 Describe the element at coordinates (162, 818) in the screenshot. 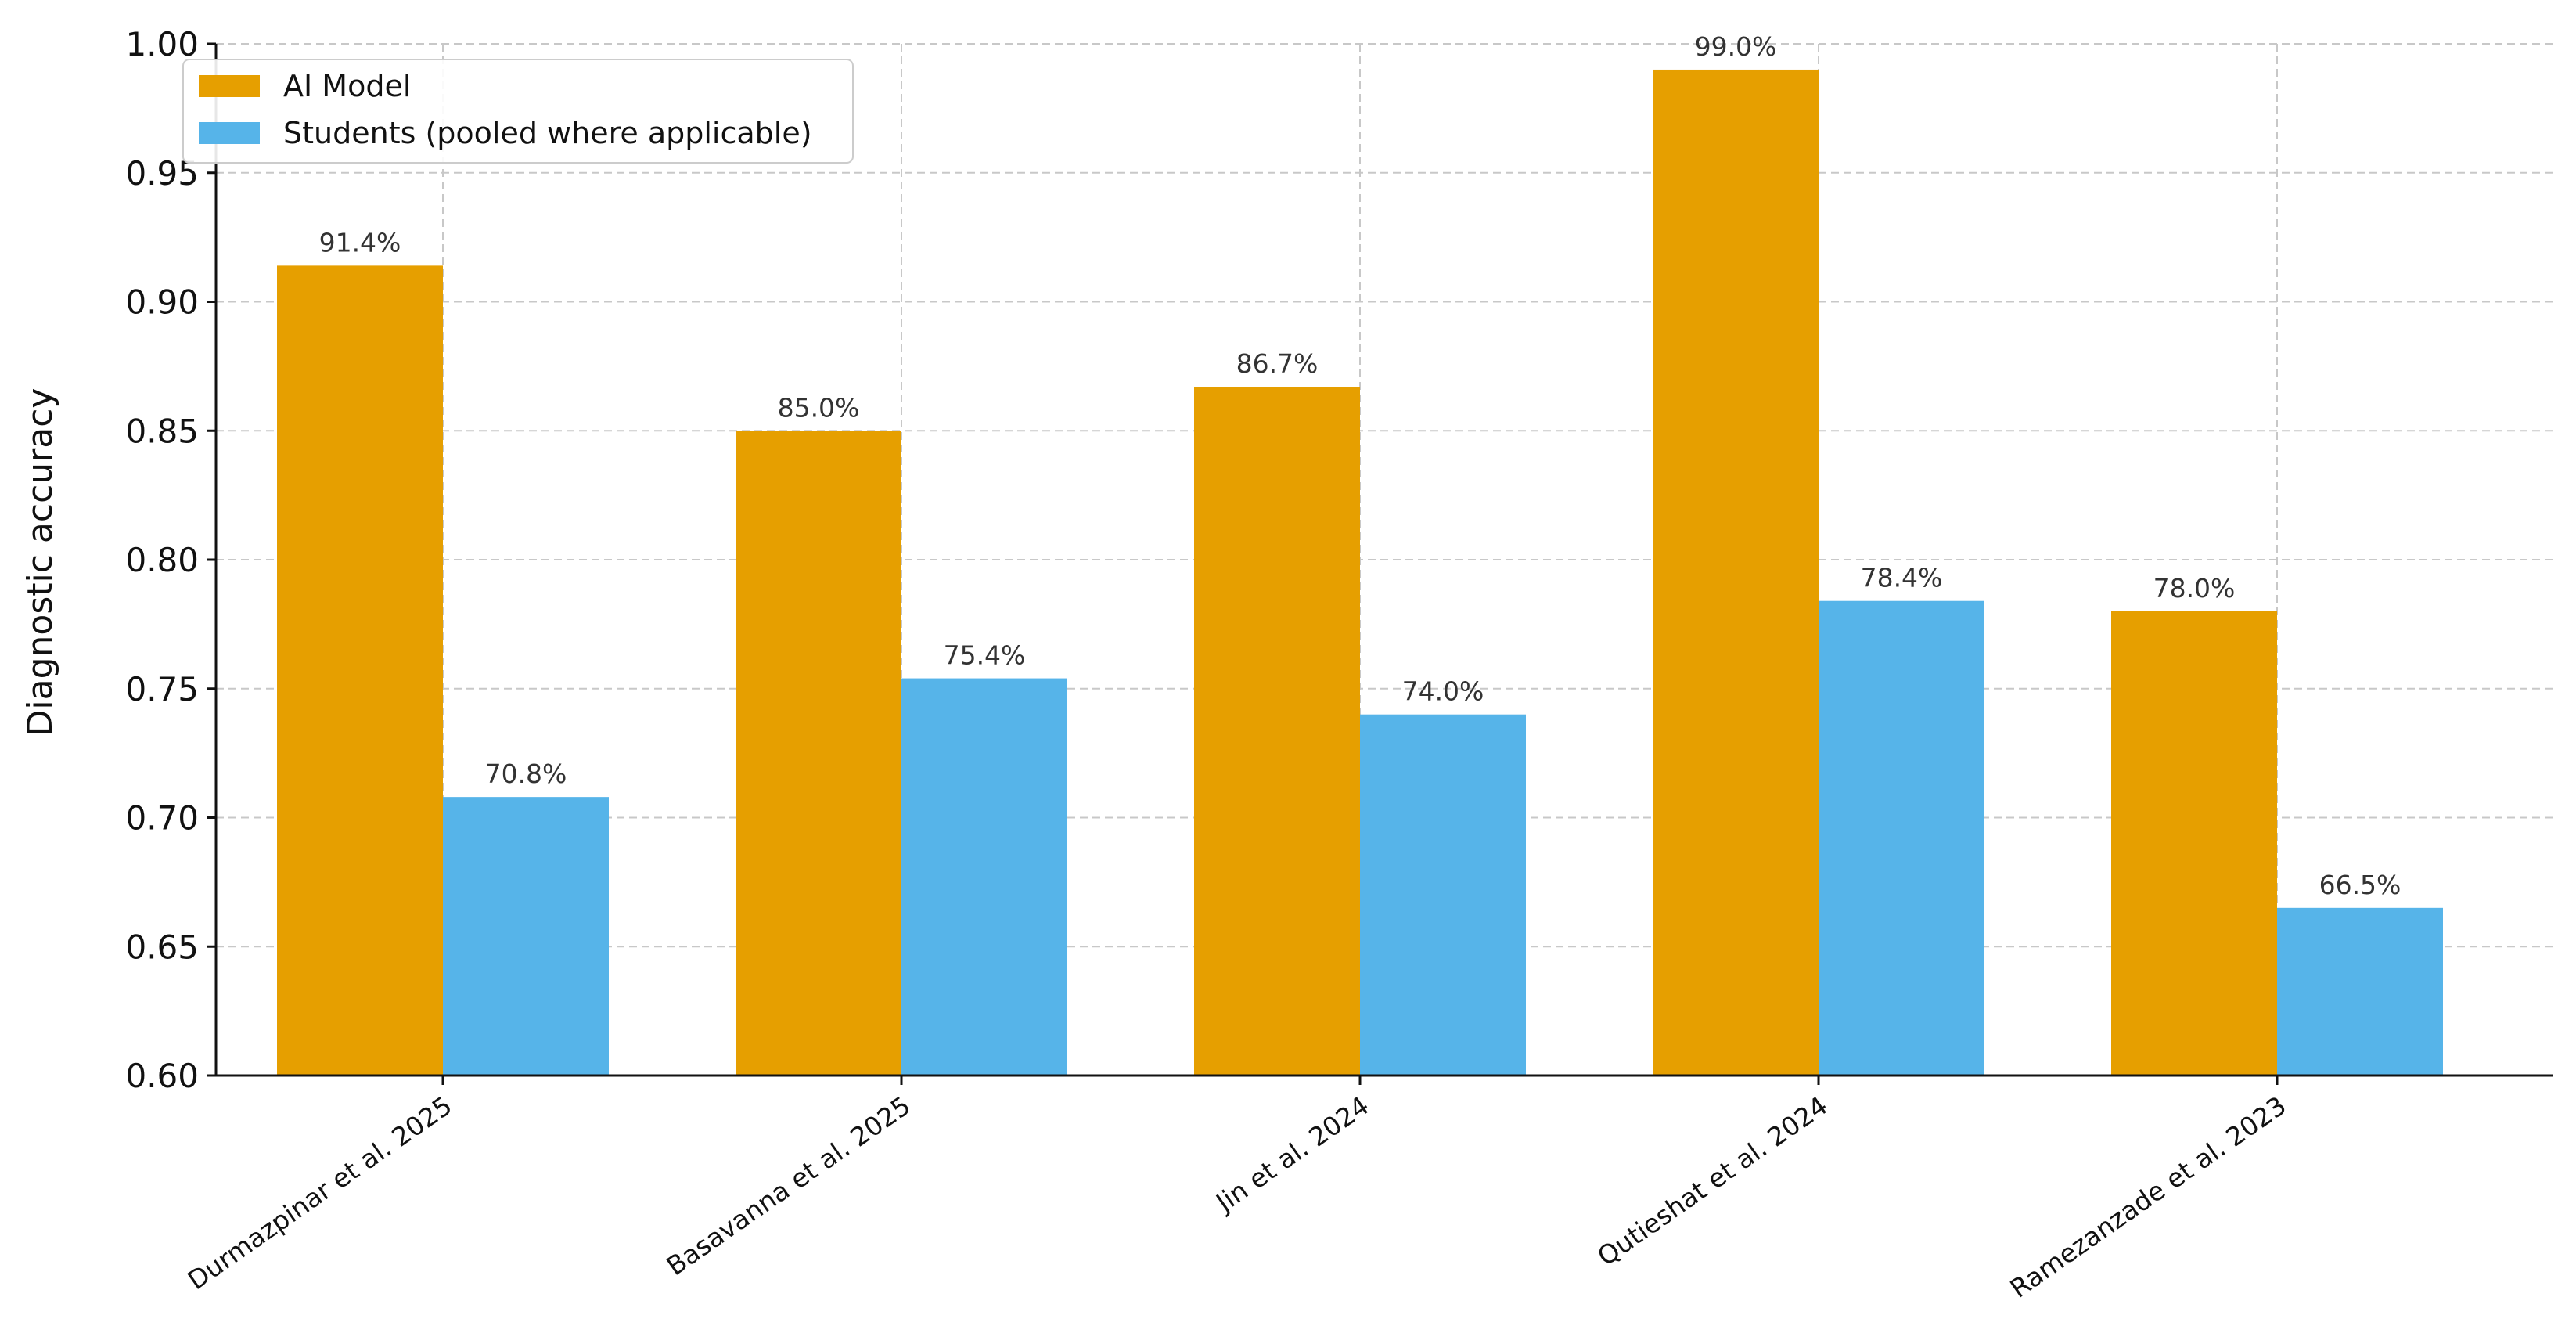

I see `y-tick-label: 0.70` at that location.